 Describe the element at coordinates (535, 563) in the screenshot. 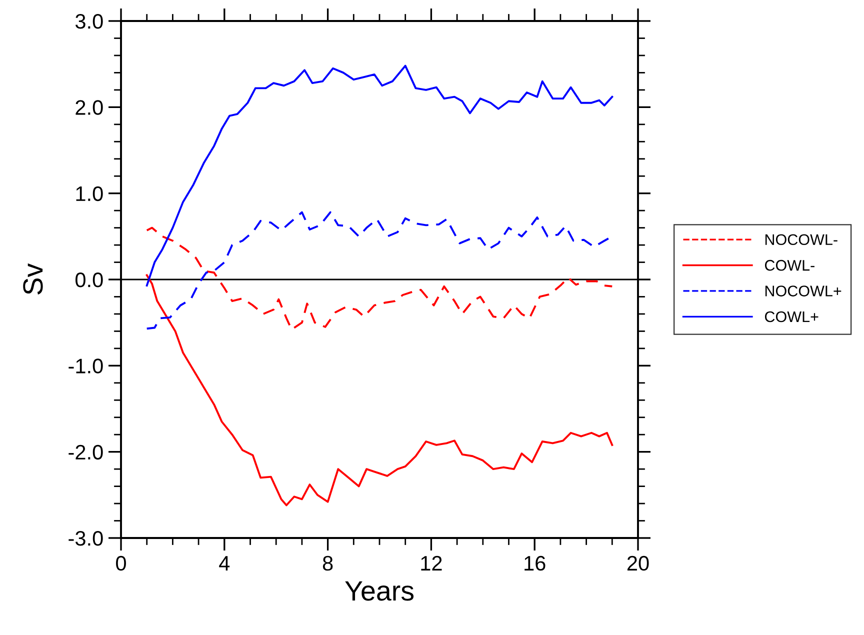

I see `x-tick-label: 16` at that location.